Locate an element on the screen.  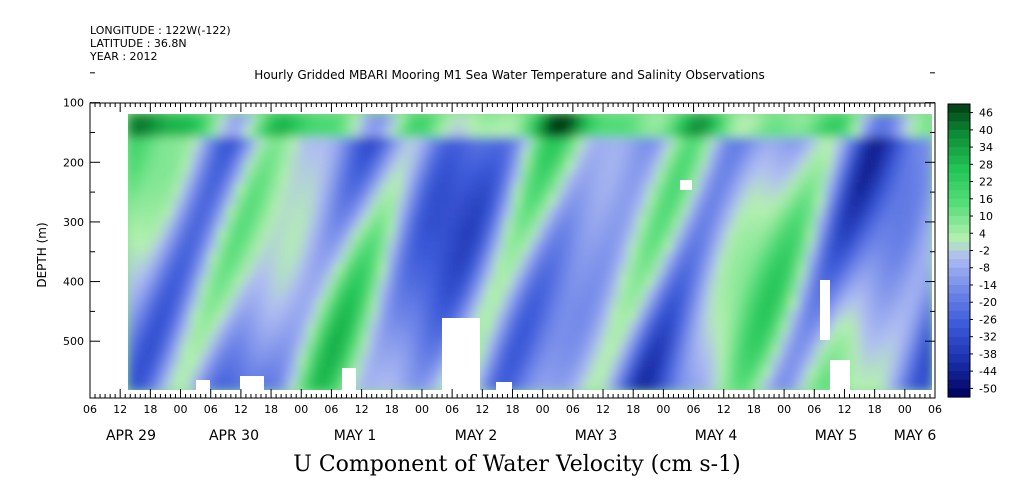
x-date-label: MAY 3 is located at coordinates (596, 436).